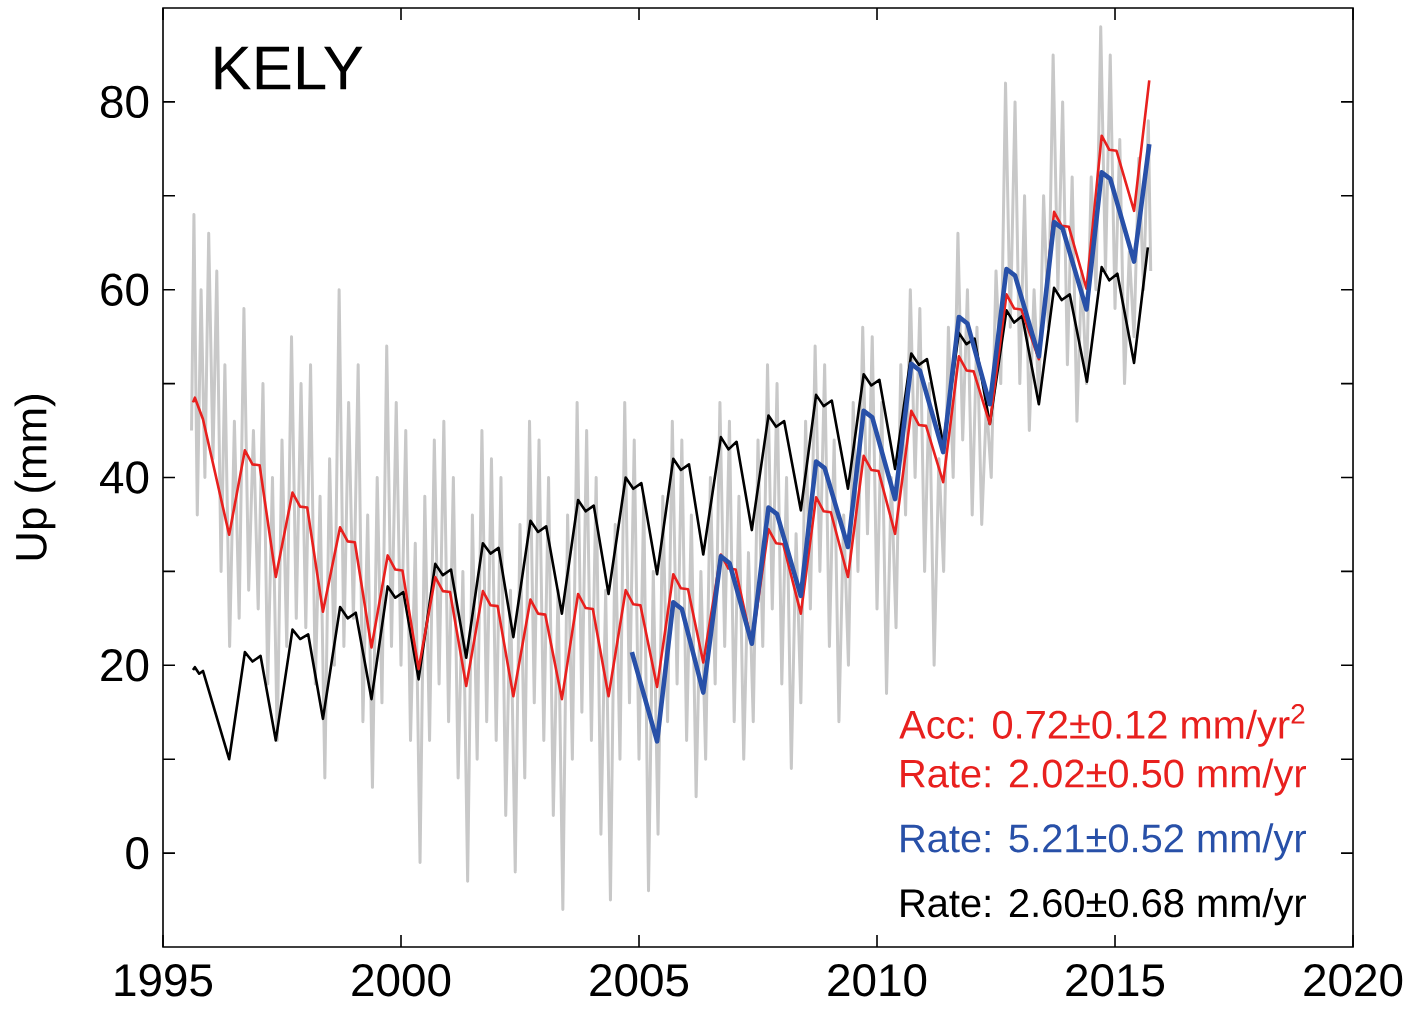 The width and height of the screenshot is (1422, 1010). Describe the element at coordinates (124, 477) in the screenshot. I see `y-tick-label: 40` at that location.